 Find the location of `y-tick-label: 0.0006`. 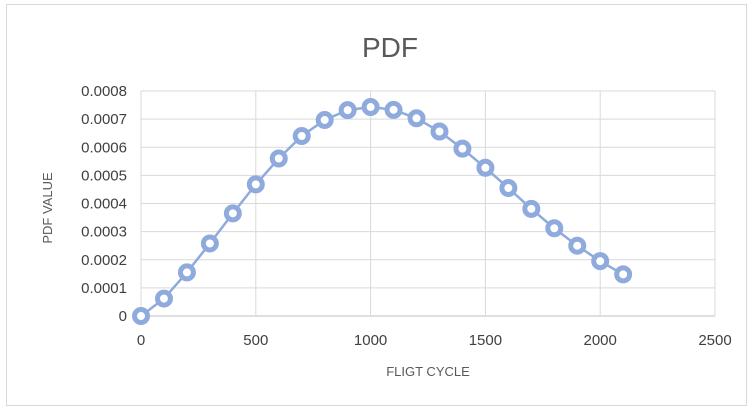

y-tick-label: 0.0006 is located at coordinates (104, 147).